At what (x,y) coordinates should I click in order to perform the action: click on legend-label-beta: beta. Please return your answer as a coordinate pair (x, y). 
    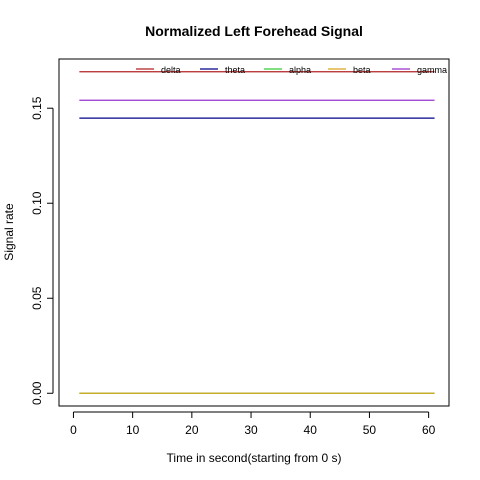
    Looking at the image, I should click on (362, 70).